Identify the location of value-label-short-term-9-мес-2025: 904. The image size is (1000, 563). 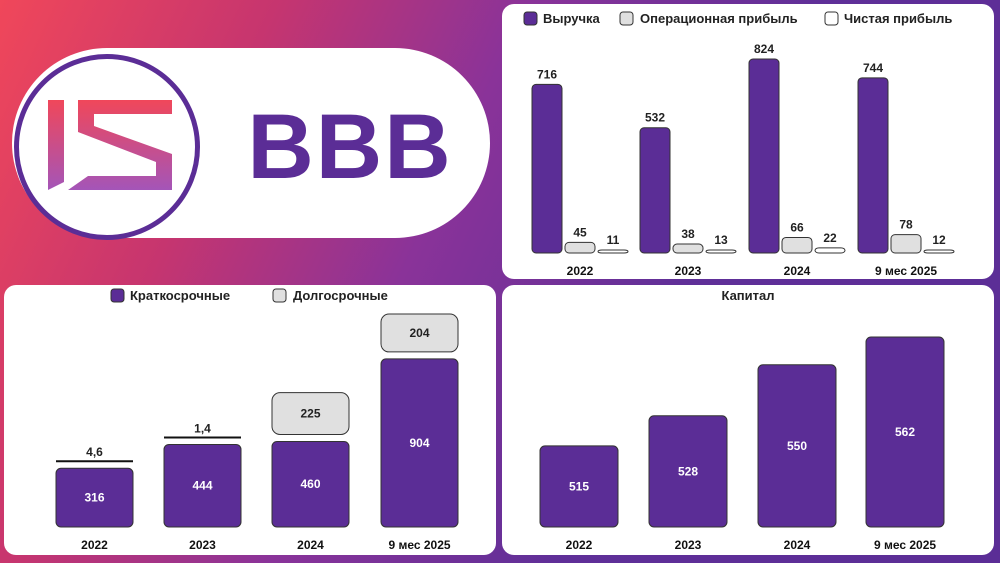
(419, 443).